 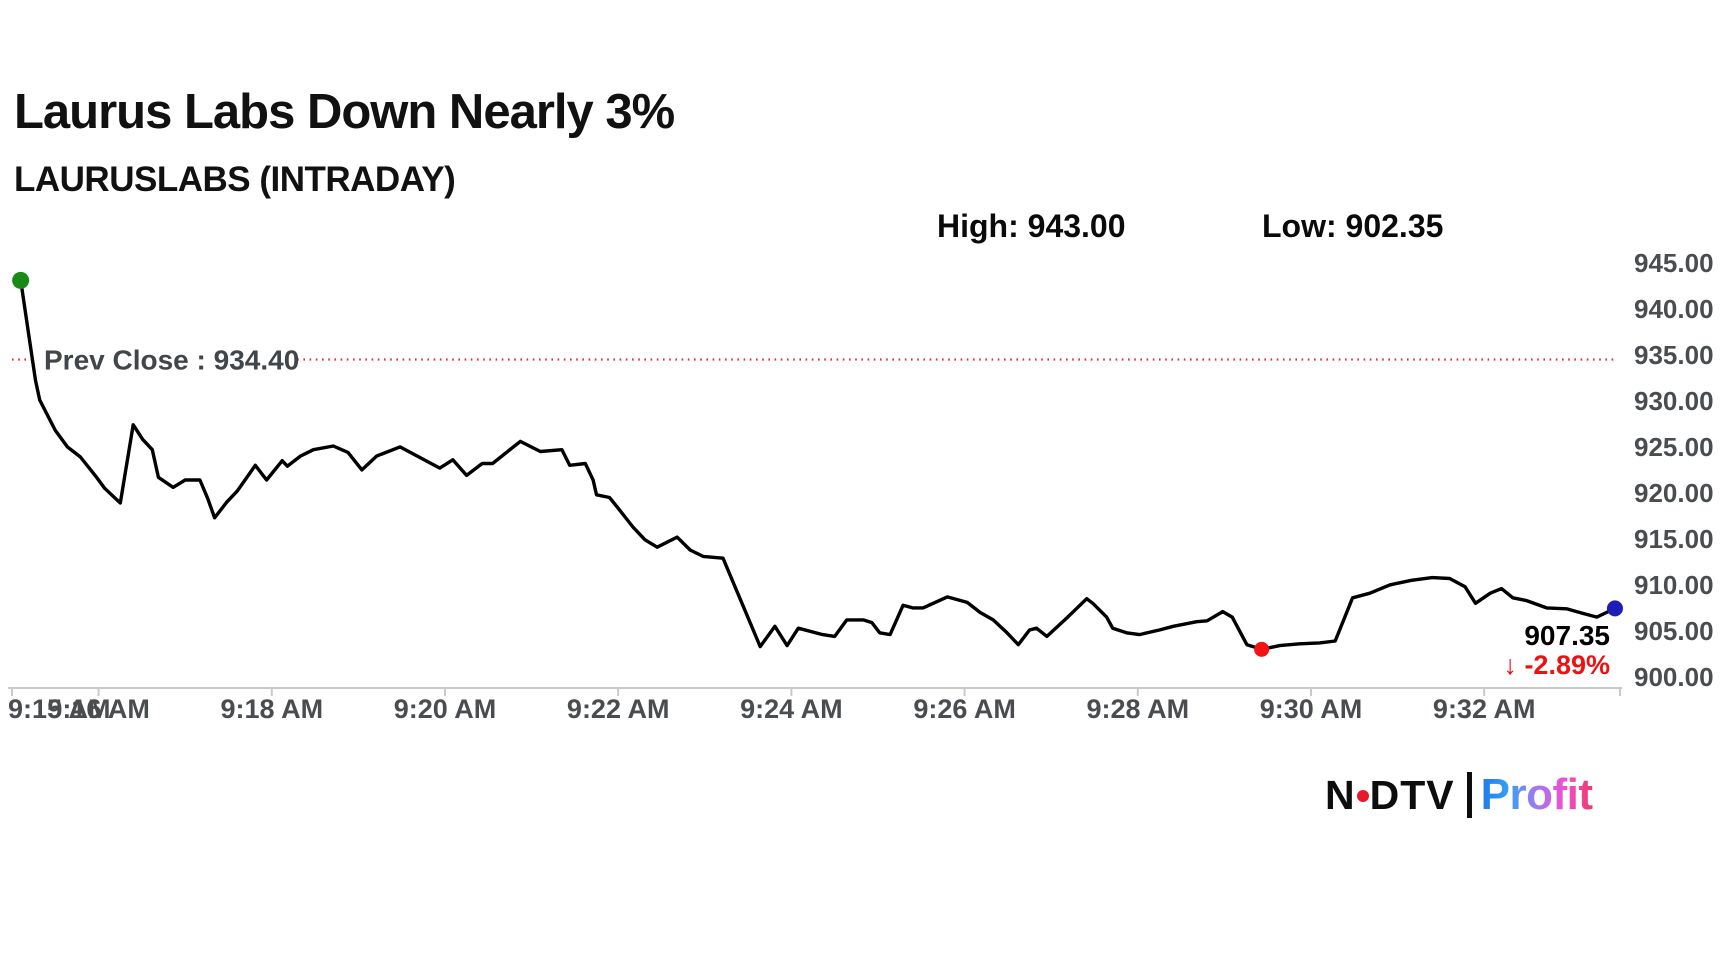 I want to click on y-tick-label: 935.00, so click(x=1674, y=355).